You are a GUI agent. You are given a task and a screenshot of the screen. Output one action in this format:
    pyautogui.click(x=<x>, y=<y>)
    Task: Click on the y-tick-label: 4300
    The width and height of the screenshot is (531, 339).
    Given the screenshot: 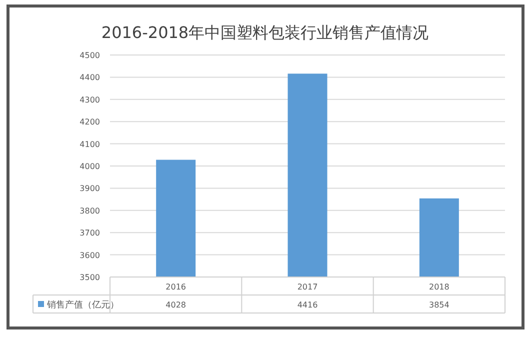 What is the action you would take?
    pyautogui.click(x=90, y=99)
    